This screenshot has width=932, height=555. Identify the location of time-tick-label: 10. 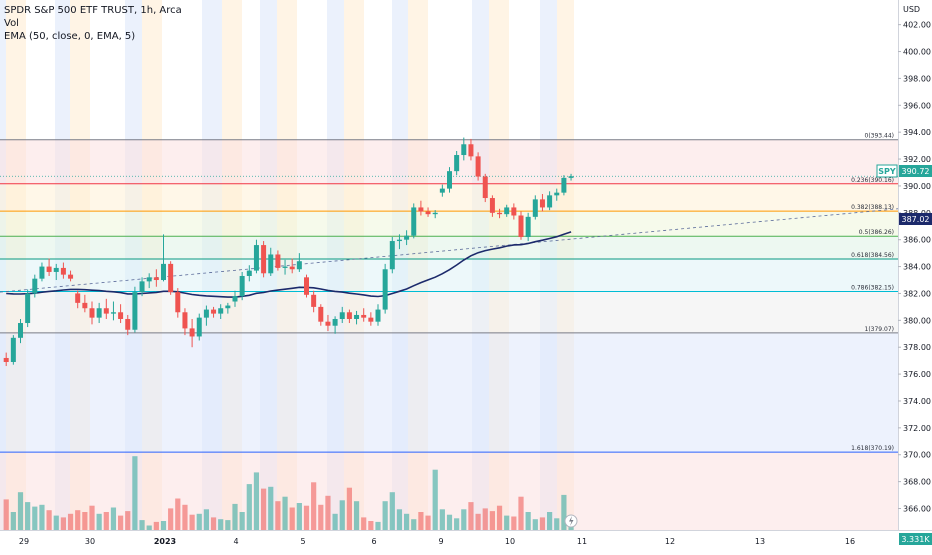
(510, 541).